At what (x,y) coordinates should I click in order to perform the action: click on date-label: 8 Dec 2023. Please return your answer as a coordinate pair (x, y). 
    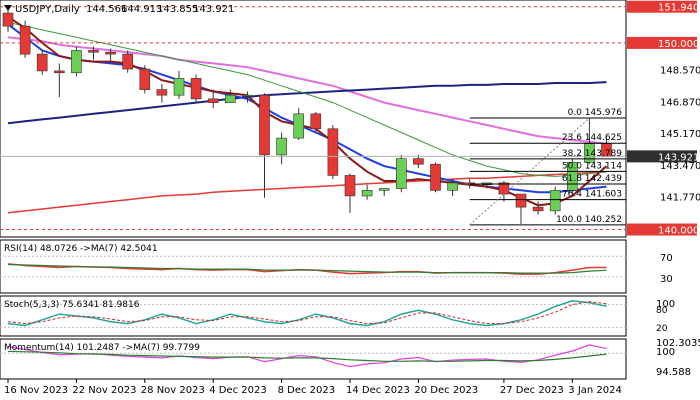
    Looking at the image, I should click on (307, 390).